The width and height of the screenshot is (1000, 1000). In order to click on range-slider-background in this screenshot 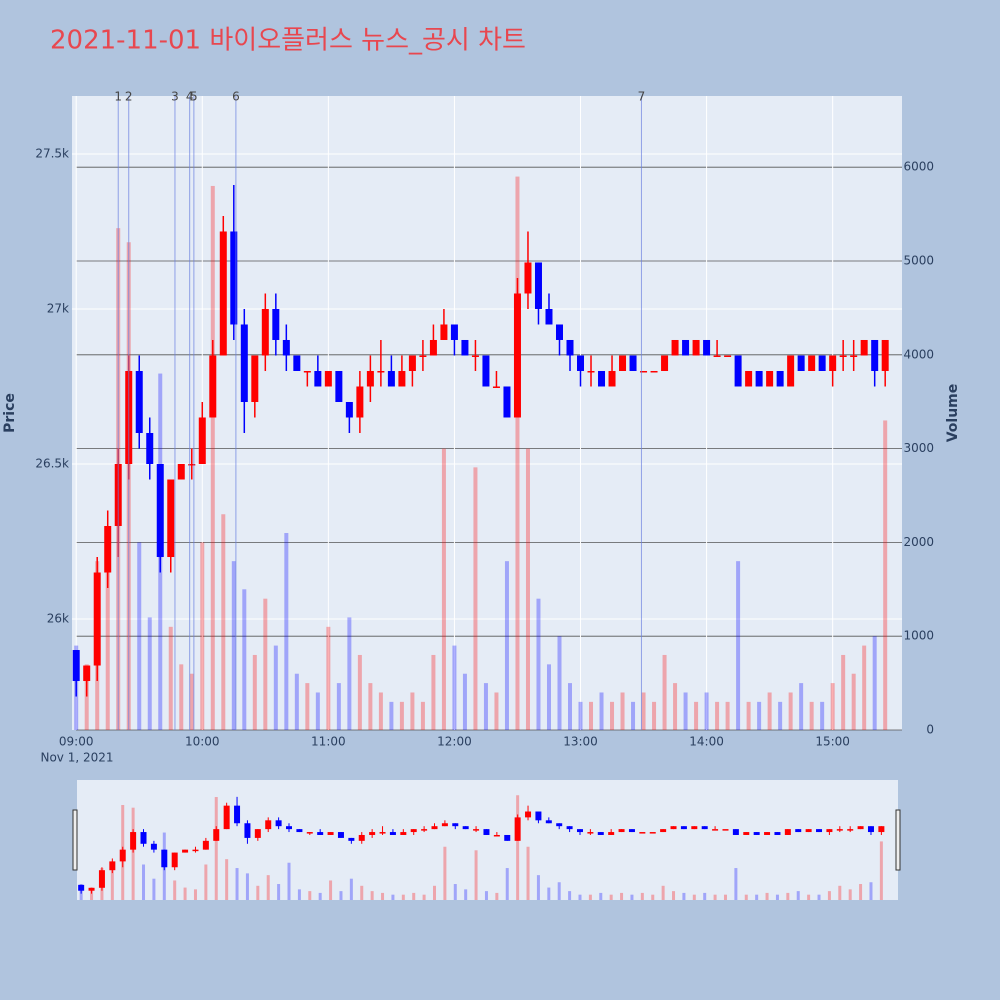, I will do `click(487, 840)`.